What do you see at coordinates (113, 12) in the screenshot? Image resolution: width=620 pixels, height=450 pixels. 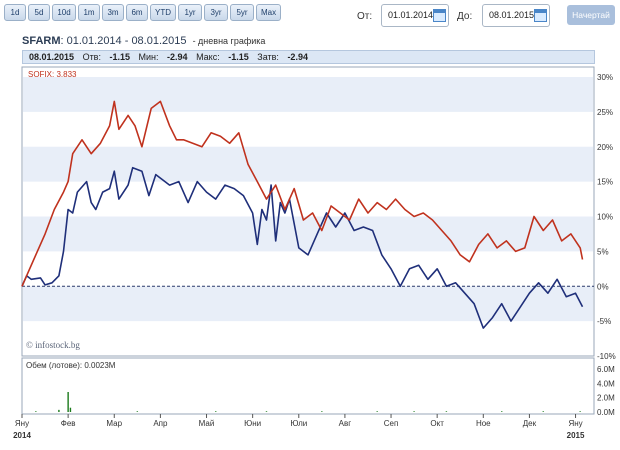 I see `range-button-3m: 3m` at bounding box center [113, 12].